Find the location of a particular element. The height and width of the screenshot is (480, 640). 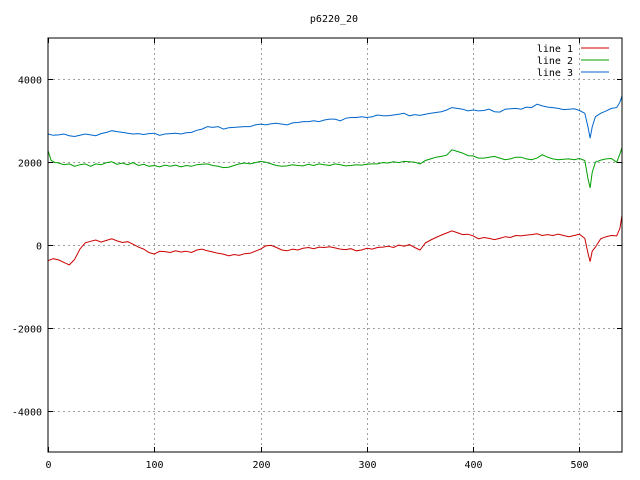

y-tick-label: -2000 is located at coordinates (27, 330).